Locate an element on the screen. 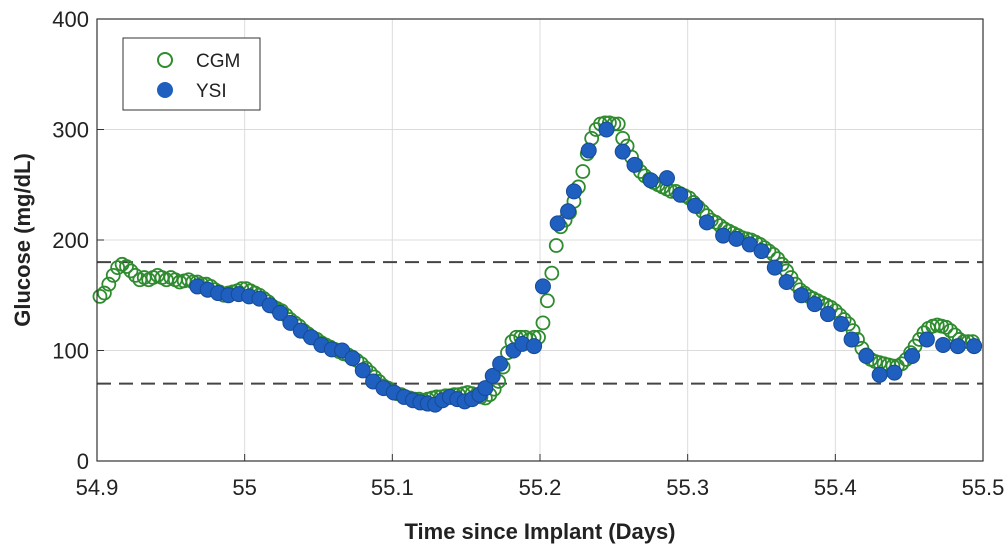 This screenshot has width=1004, height=547. y-axis-ticks: 0 100 200 300 400 is located at coordinates (78, 240).